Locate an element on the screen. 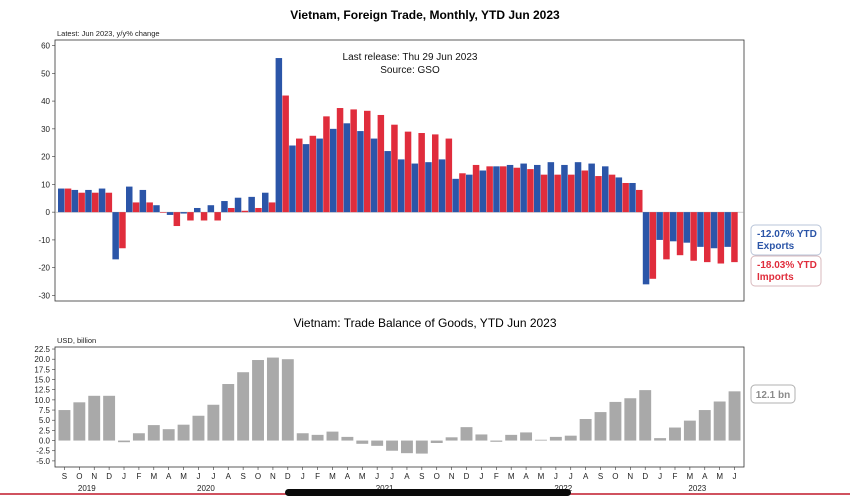 The image size is (850, 497). y-tick-label: 22.5 is located at coordinates (42, 349).